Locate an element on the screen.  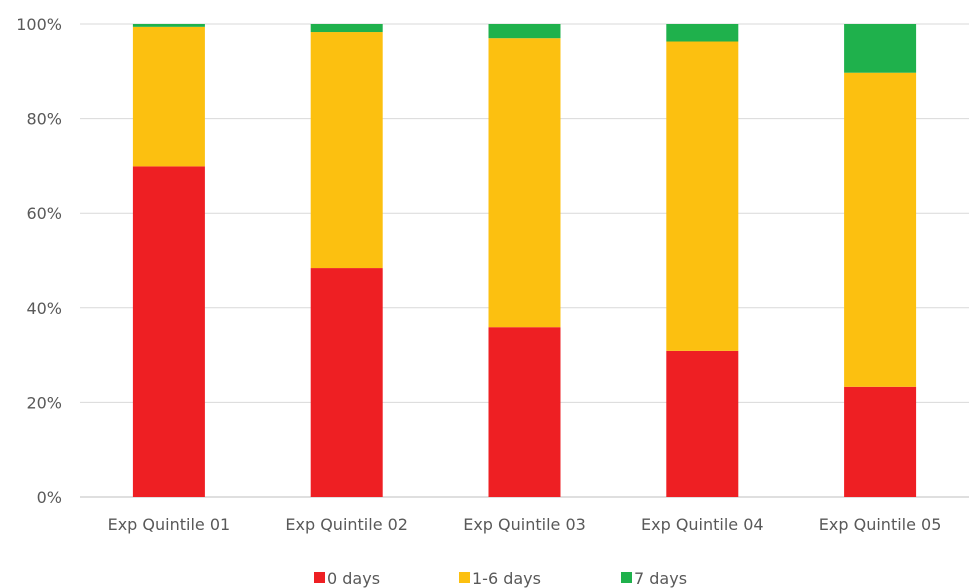
legend: 0 days 1-6 days 7 days is located at coordinates (500, 578).